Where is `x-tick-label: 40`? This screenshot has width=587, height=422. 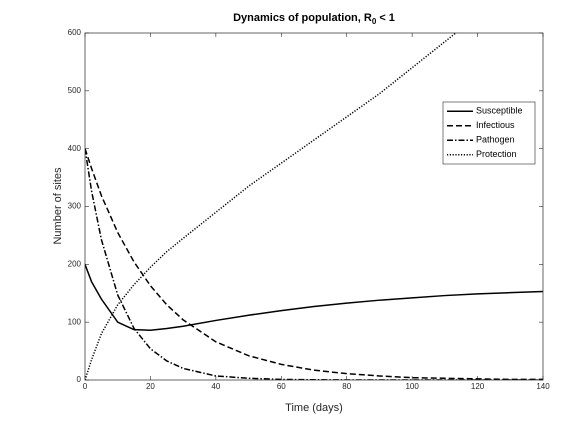
x-tick-label: 40 is located at coordinates (215, 386).